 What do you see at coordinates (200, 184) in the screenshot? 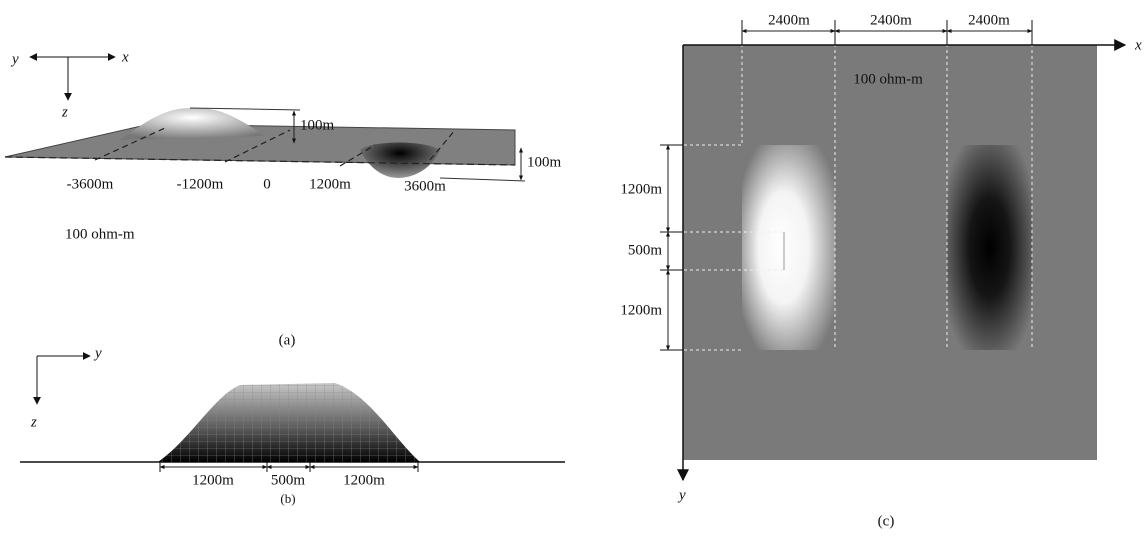
I see `position-label: -1200m` at bounding box center [200, 184].